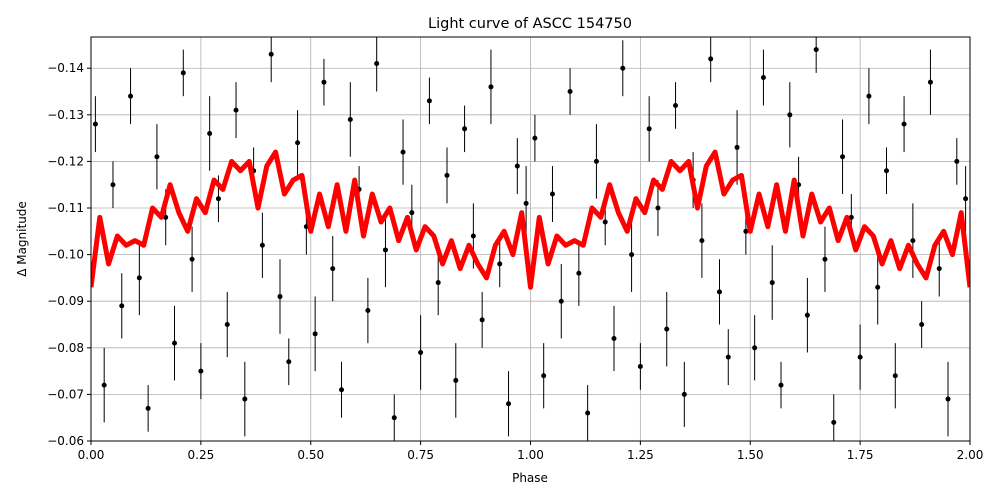  I want to click on x-tick-label: 1.25, so click(640, 455).